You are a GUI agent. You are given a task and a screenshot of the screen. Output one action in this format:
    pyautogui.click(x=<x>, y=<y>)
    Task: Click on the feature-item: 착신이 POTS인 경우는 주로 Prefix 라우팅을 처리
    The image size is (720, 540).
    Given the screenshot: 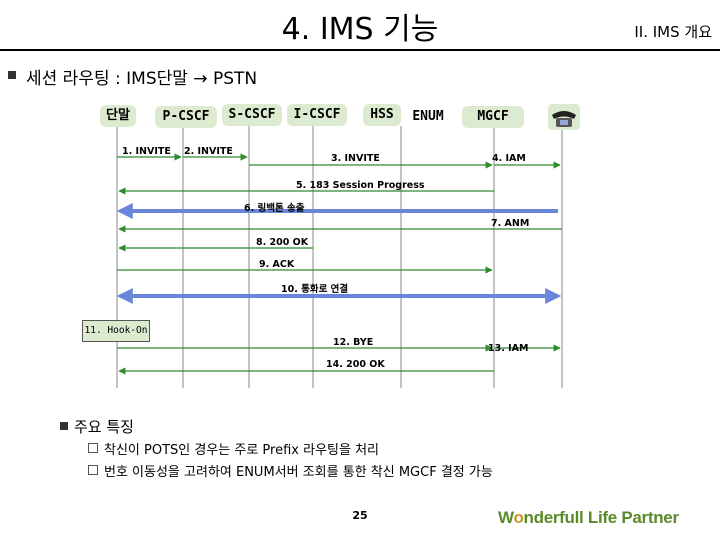 What is the action you would take?
    pyautogui.click(x=233, y=448)
    